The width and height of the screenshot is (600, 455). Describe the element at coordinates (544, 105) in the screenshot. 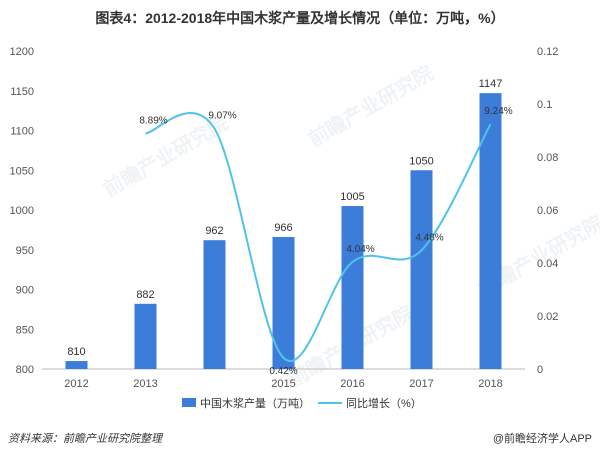

I see `right-axis-tick-label: 0.1` at that location.